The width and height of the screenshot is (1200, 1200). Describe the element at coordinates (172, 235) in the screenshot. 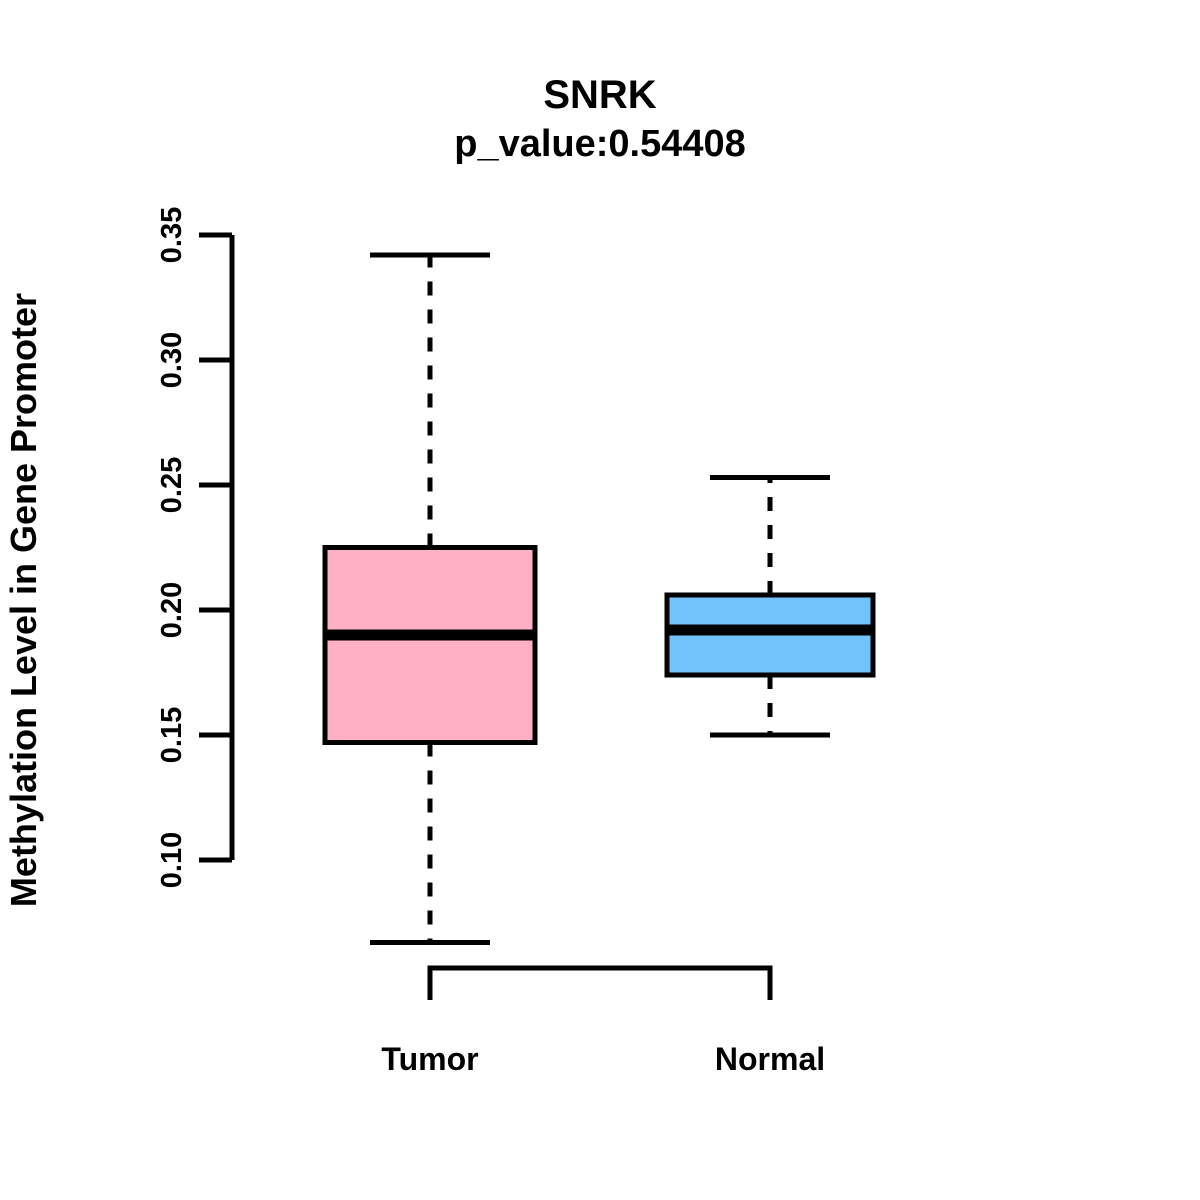

I see `y-axis-tick-label: 0.35` at that location.